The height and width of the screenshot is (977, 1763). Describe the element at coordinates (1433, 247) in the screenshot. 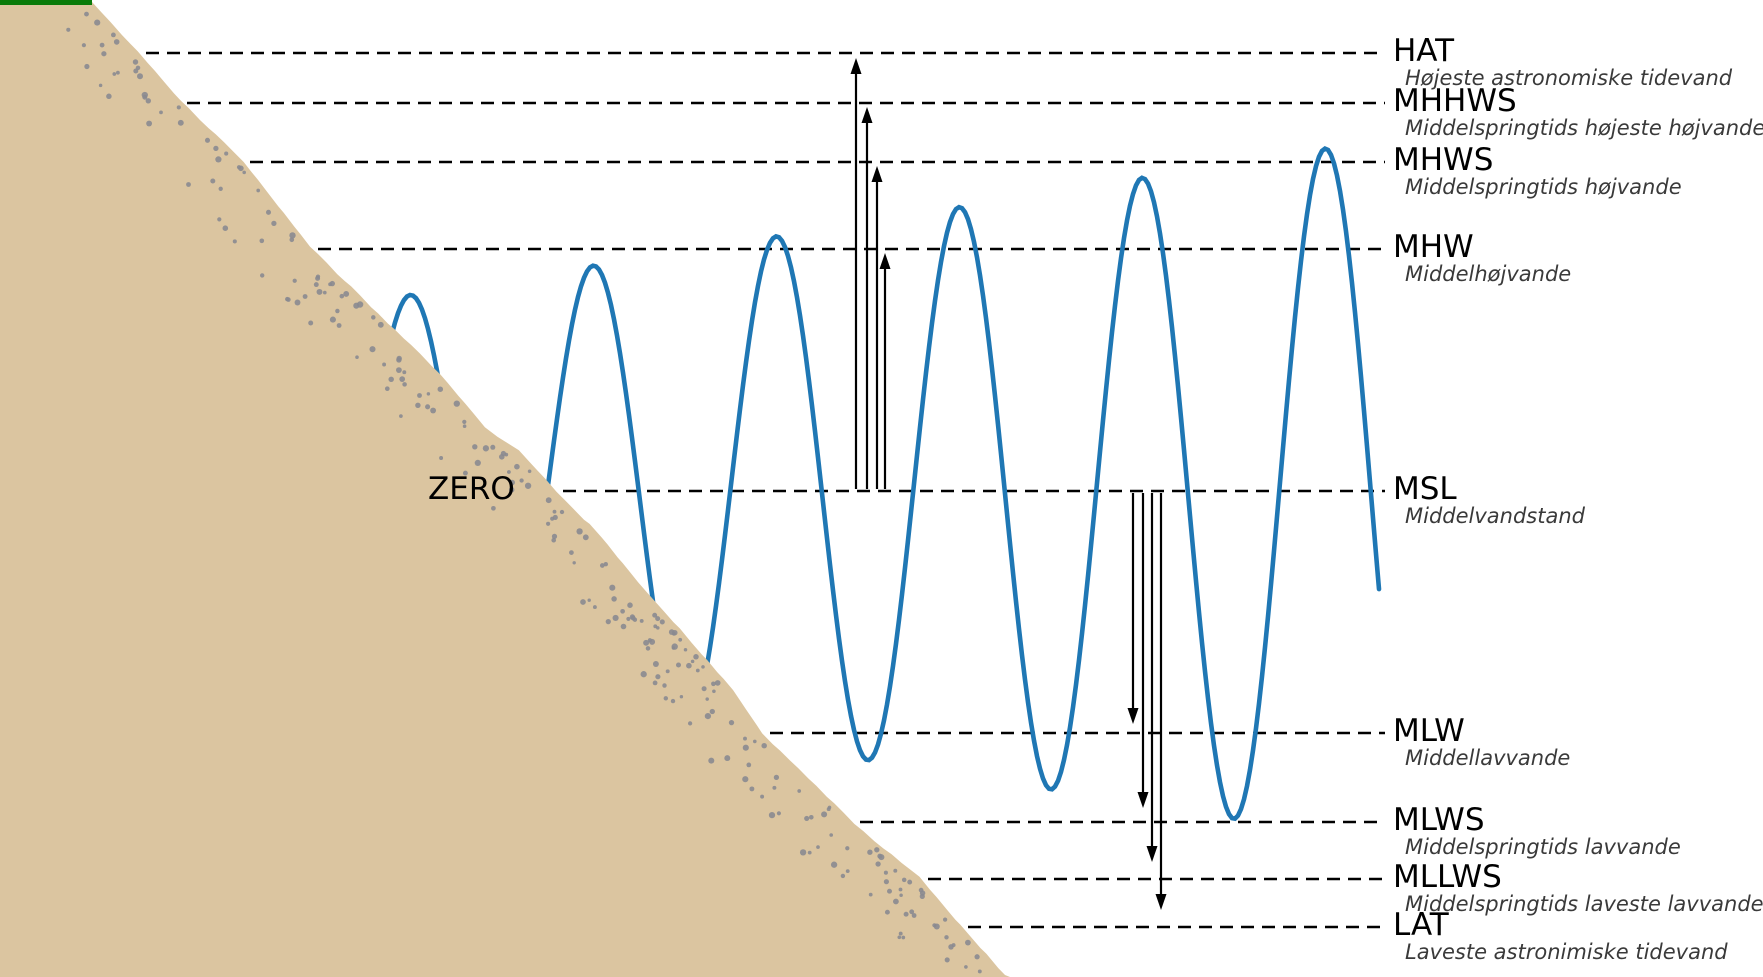

I see `level-code: MHW` at that location.